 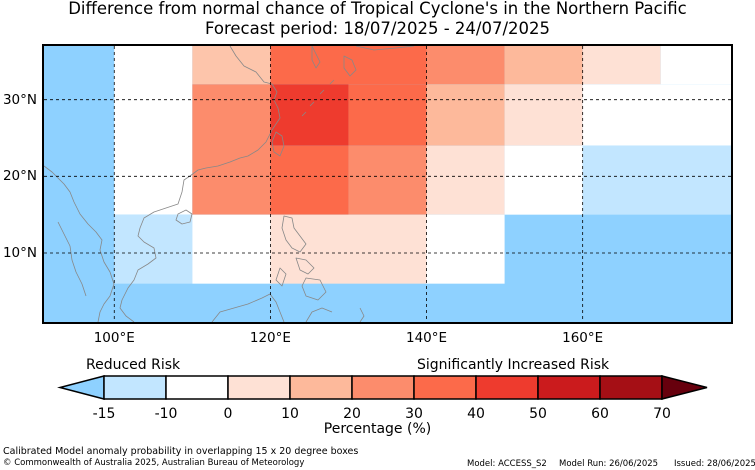 I want to click on colorbar-tick-label: -15, so click(x=104, y=414).